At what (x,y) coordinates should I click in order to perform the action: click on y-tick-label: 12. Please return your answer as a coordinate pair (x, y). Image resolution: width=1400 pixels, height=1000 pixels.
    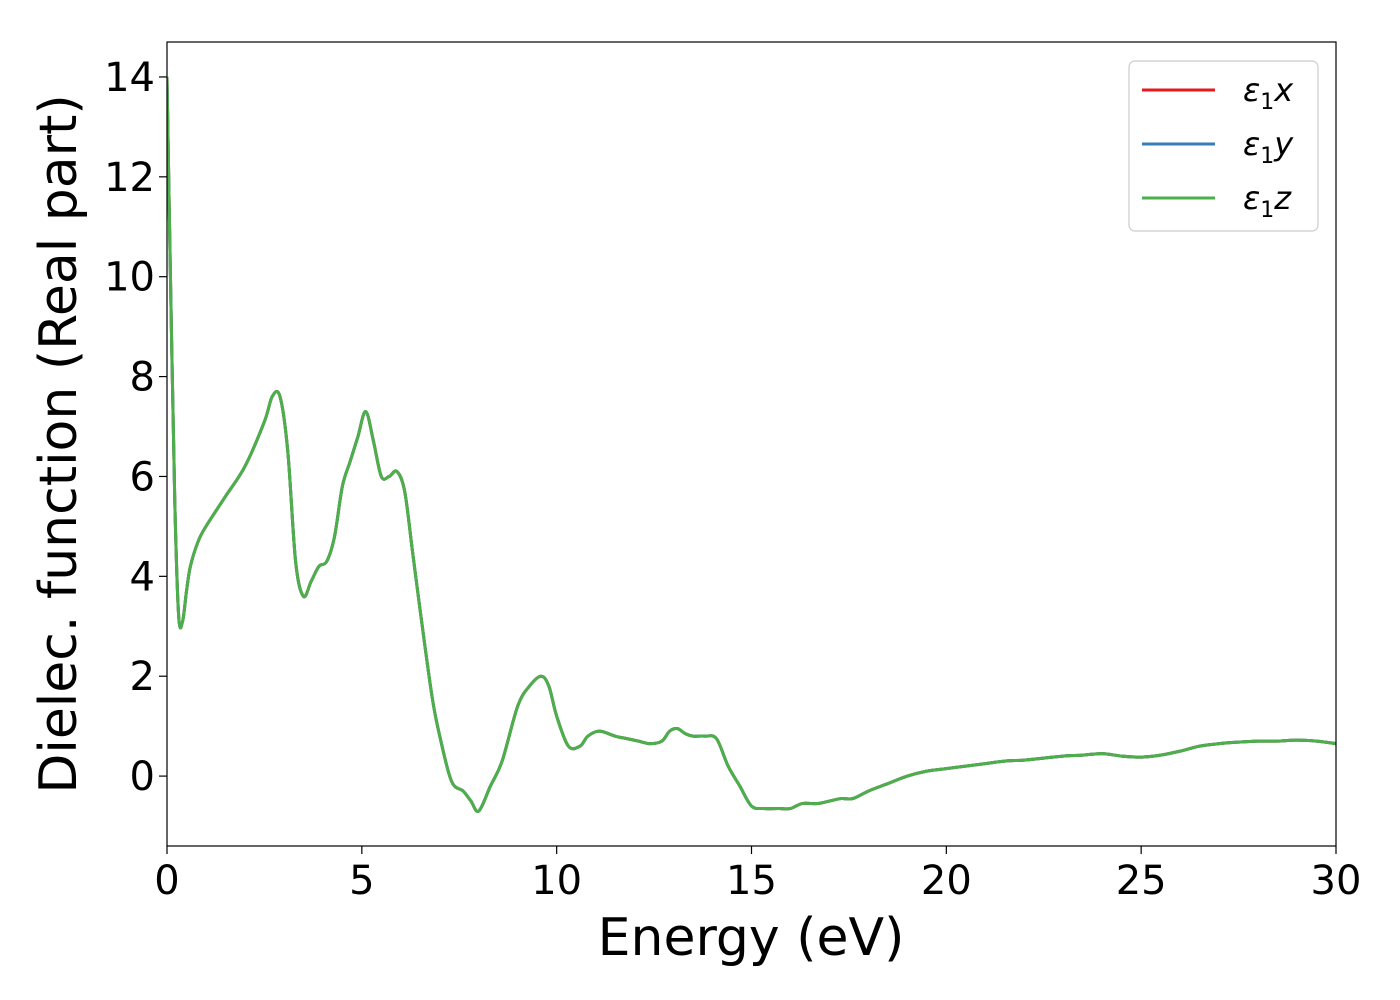
    Looking at the image, I should click on (129, 178).